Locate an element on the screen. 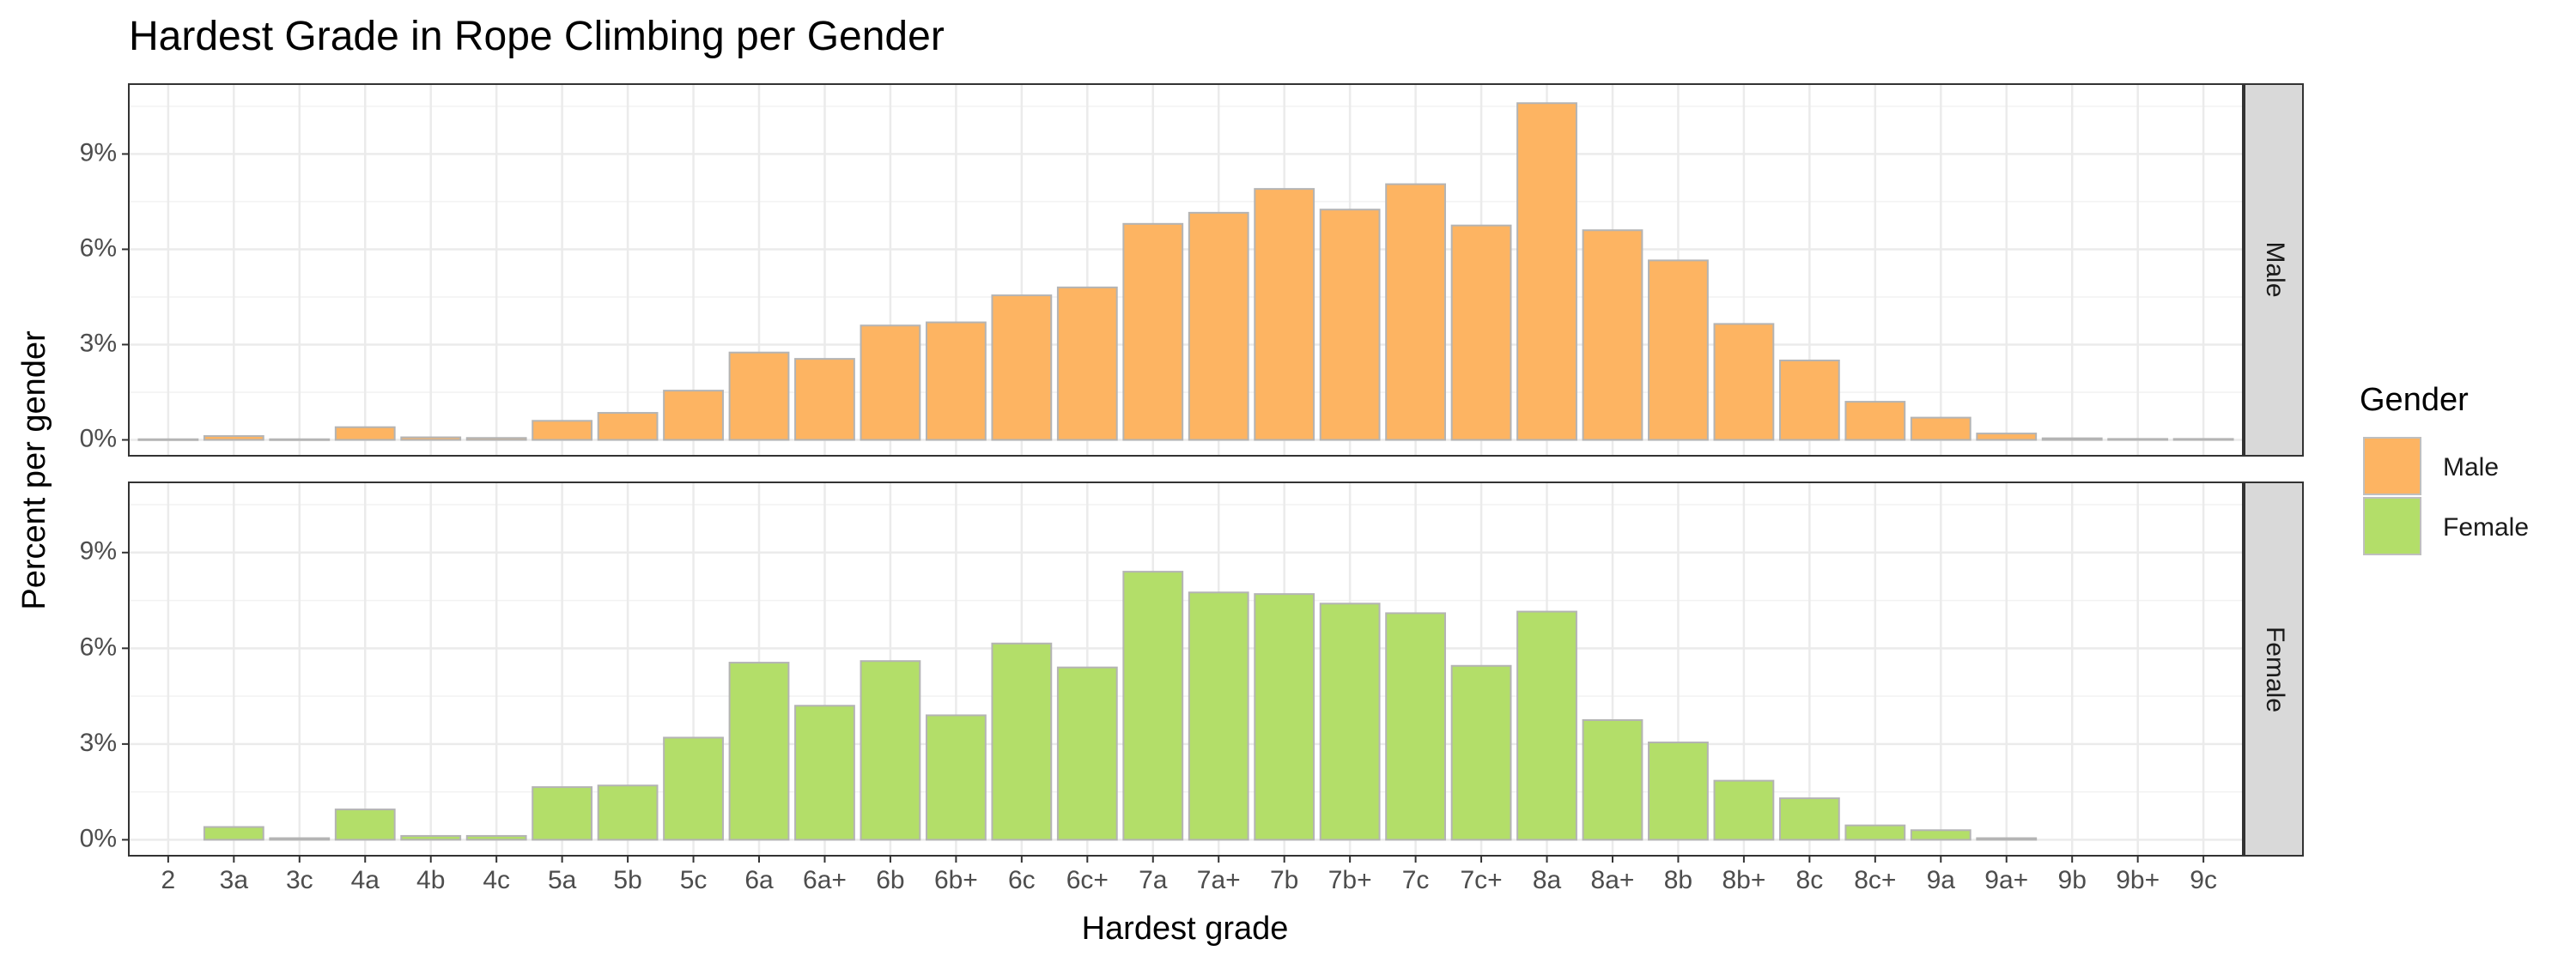 Image resolution: width=2576 pixels, height=963 pixels. bar-female-9a+ is located at coordinates (2007, 839).